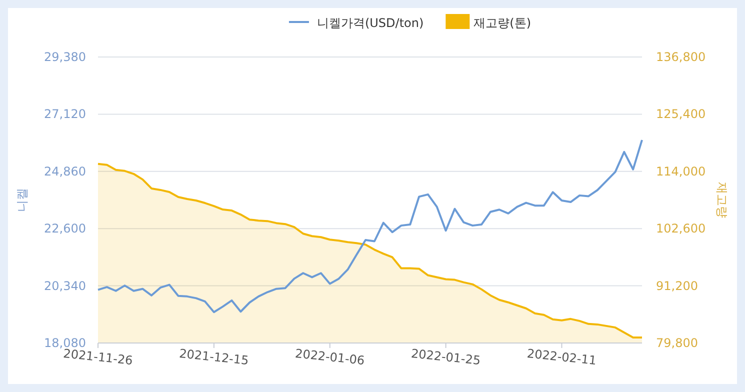 Image resolution: width=745 pixels, height=392 pixels. Describe the element at coordinates (677, 343) in the screenshot. I see `y2-tick-label: 79,800` at that location.